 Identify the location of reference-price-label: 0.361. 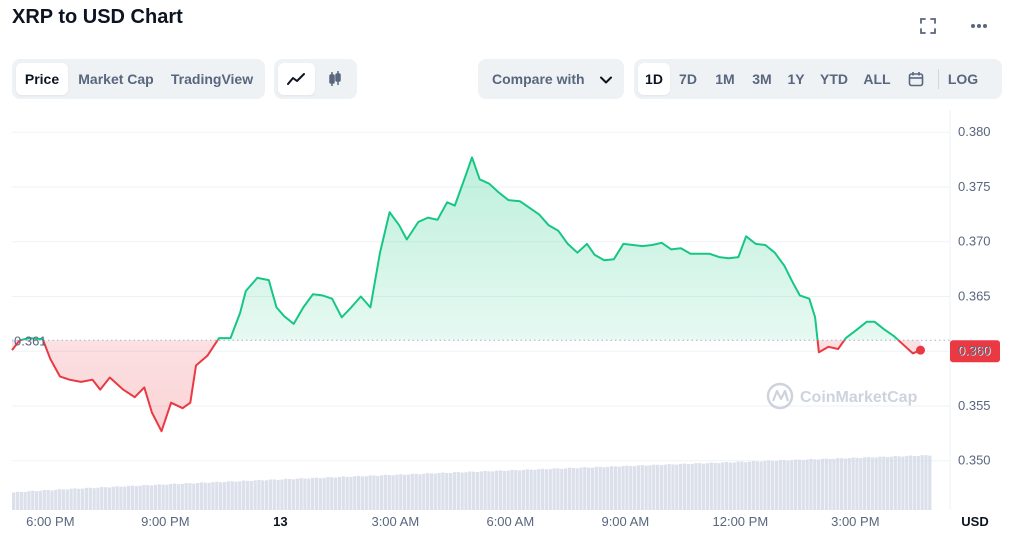
(30, 340).